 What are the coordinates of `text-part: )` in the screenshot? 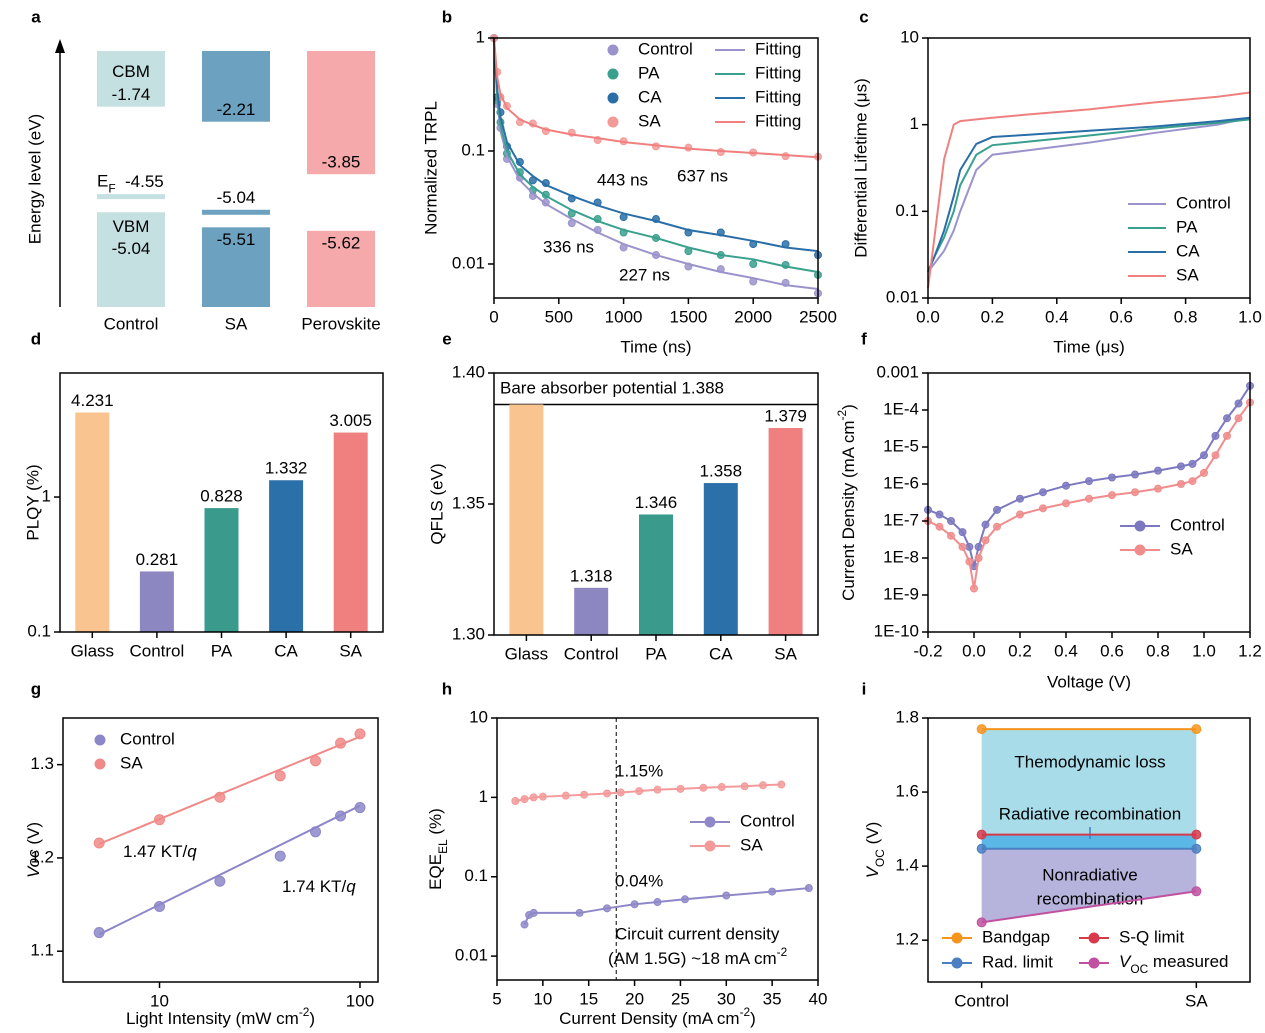 It's located at (753, 1018).